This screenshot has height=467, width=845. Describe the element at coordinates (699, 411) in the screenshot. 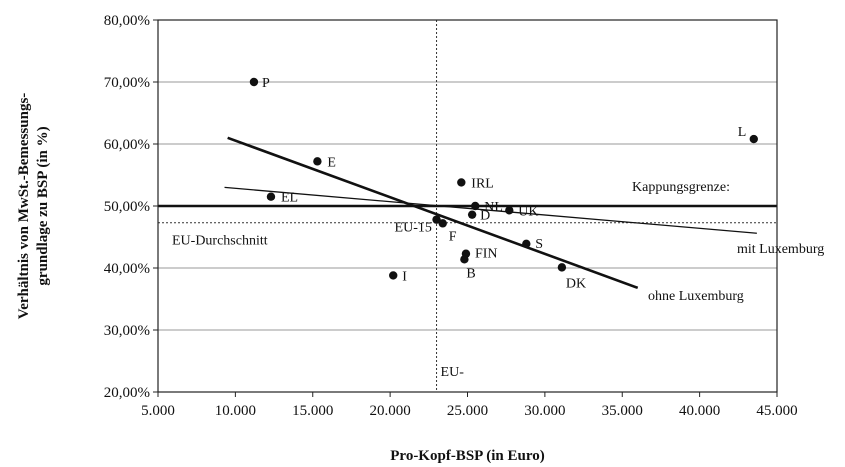

I see `x-tick-label: 40.000` at that location.